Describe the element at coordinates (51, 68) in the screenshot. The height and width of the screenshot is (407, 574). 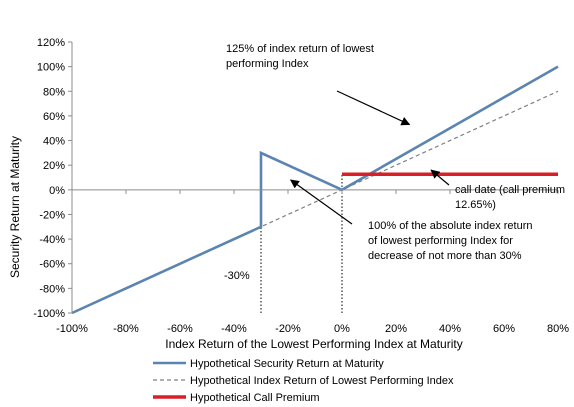
I see `y-tick-label: 100%` at that location.